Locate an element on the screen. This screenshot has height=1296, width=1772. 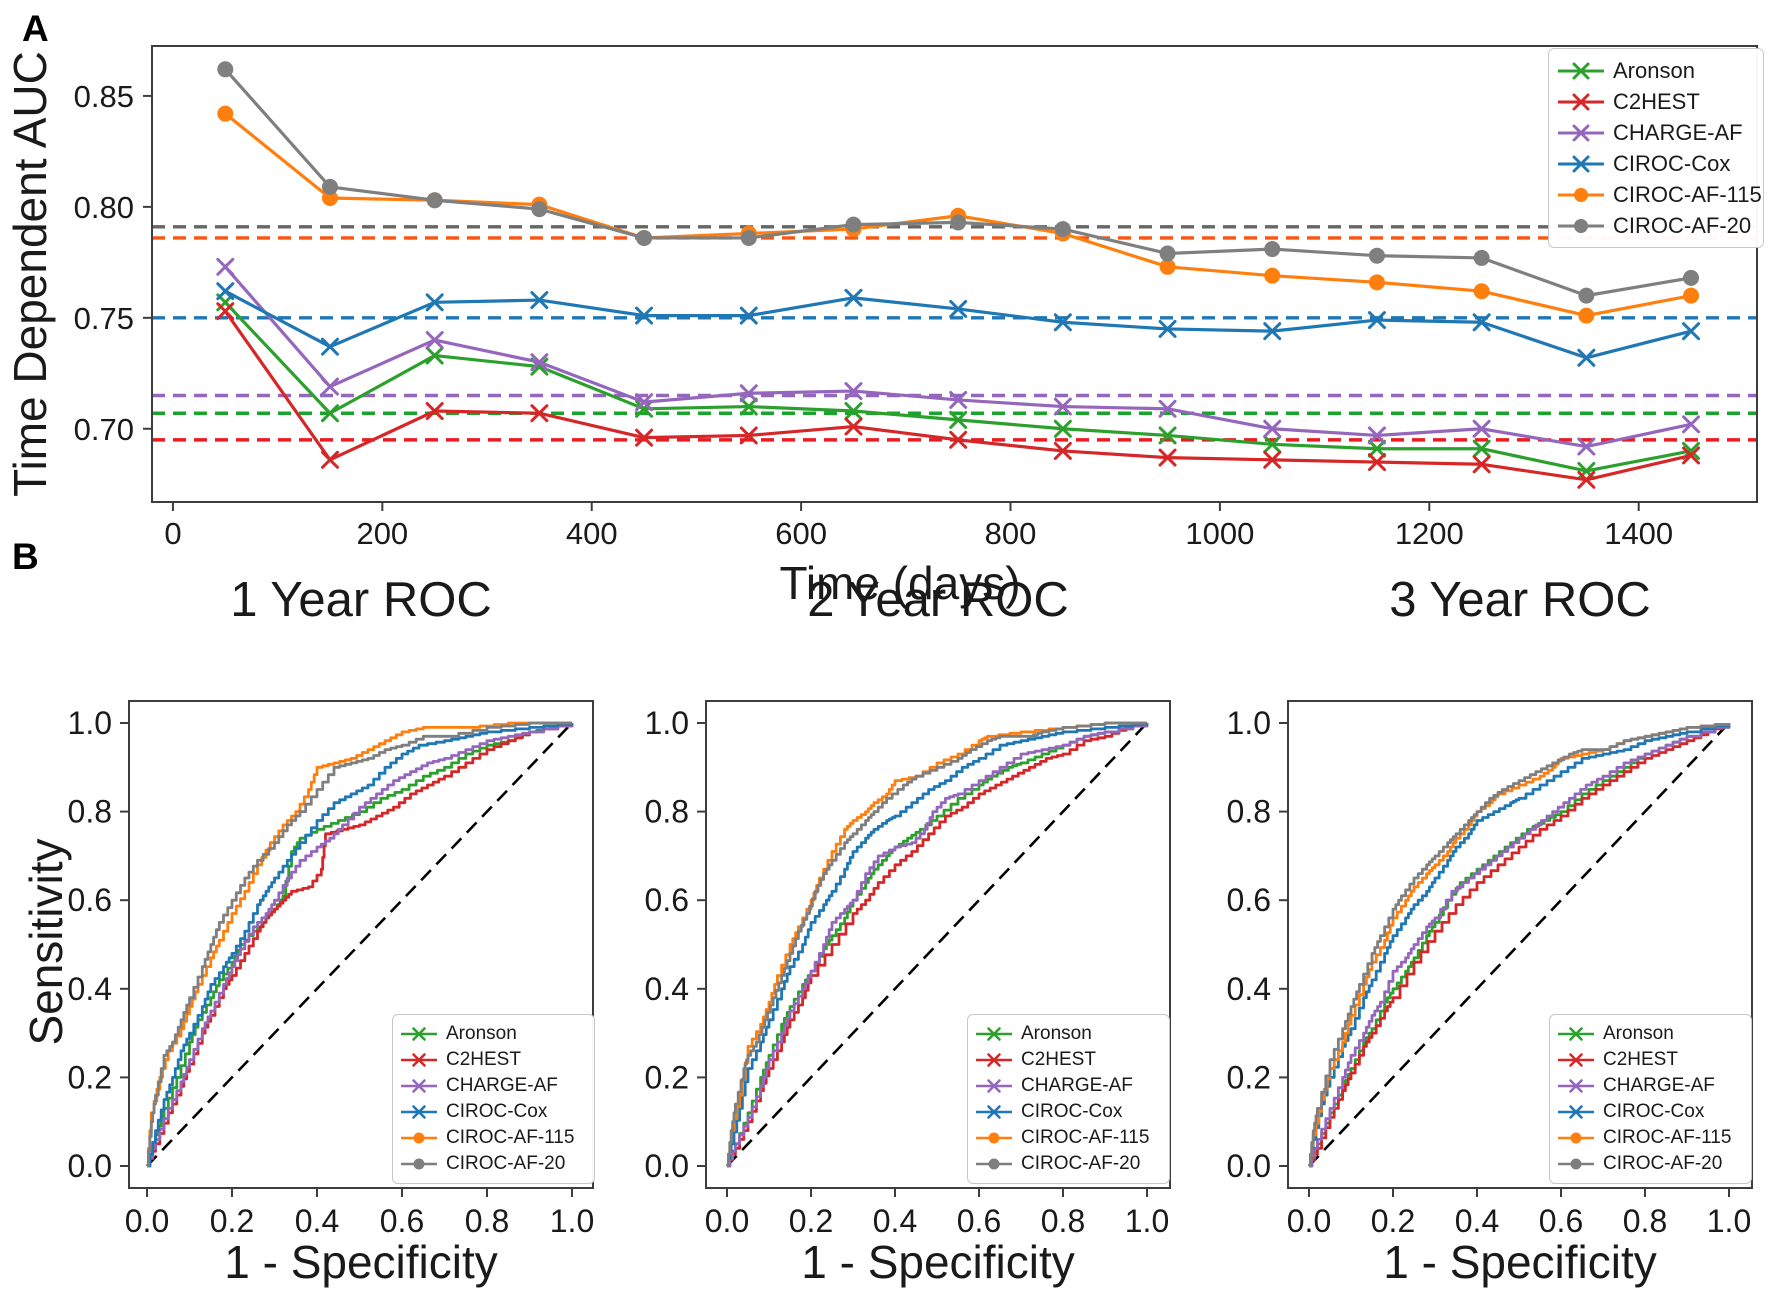
svg-text: 0.80 is located at coordinates (104, 207).